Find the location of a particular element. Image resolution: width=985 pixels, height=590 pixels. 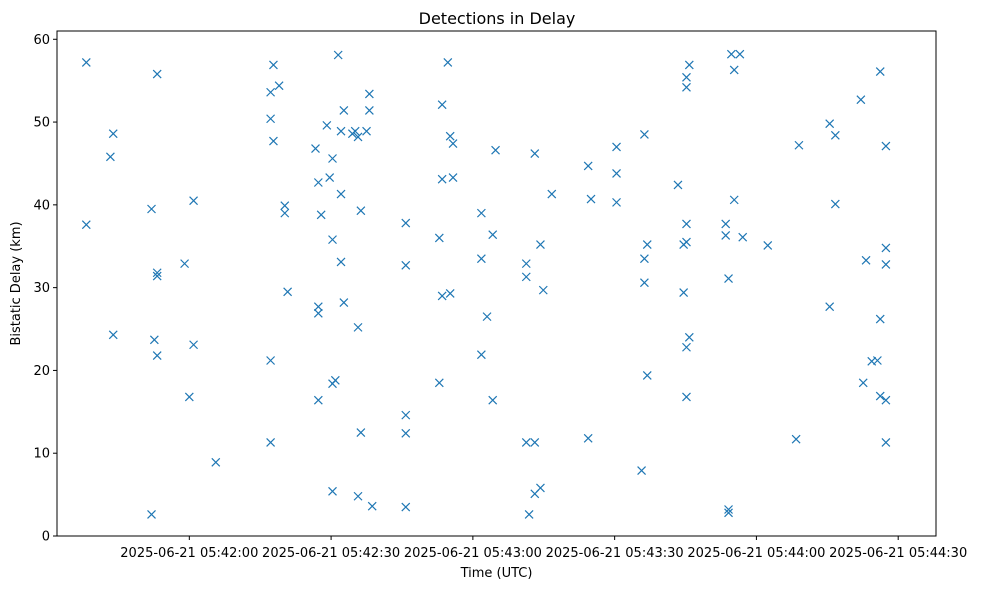

x-tick-label: 2025-06-21 05:42:00 is located at coordinates (189, 553).